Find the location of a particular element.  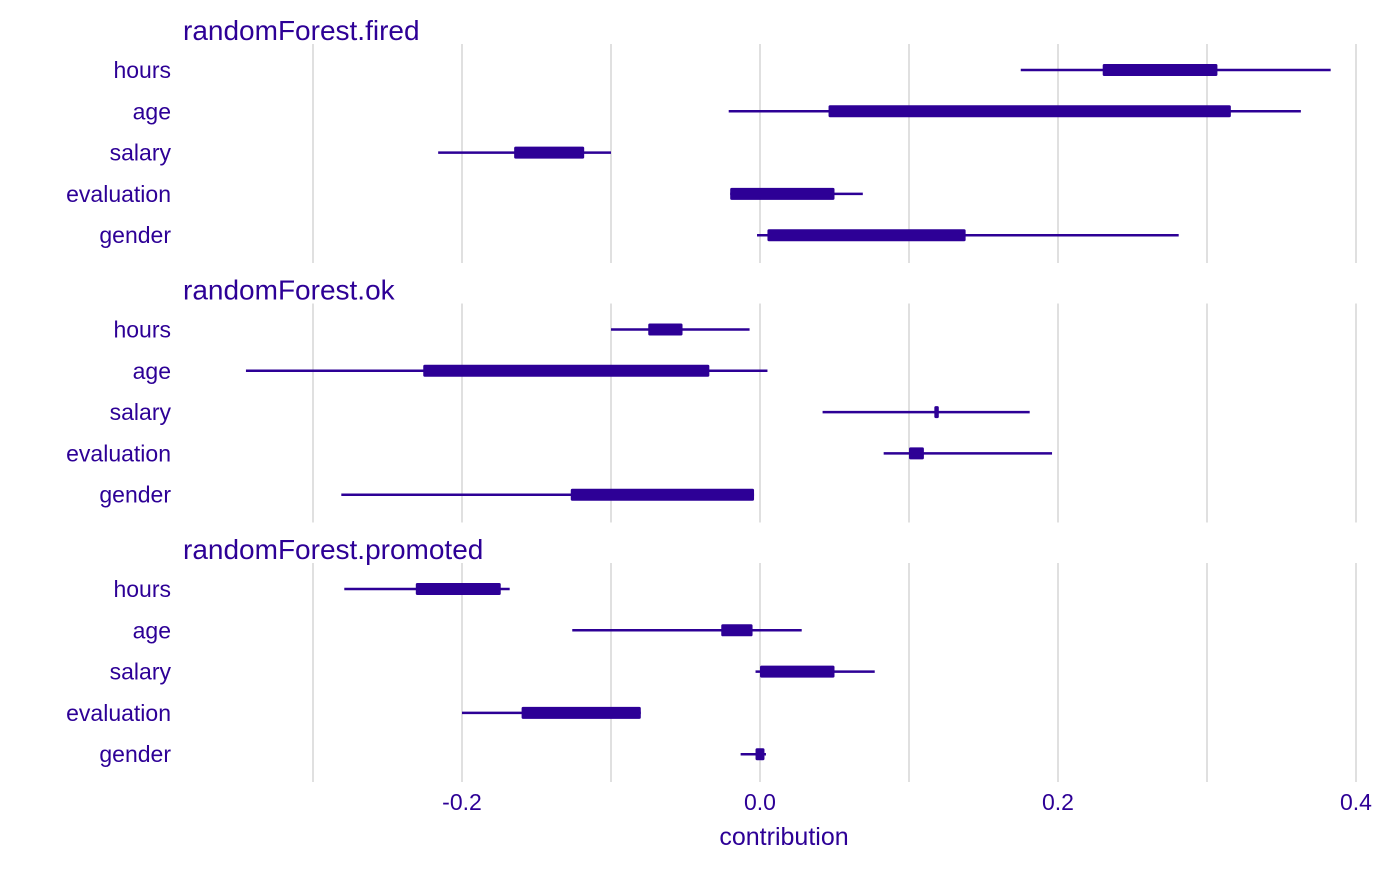

panel-title: randomForest.promoted is located at coordinates (333, 549).